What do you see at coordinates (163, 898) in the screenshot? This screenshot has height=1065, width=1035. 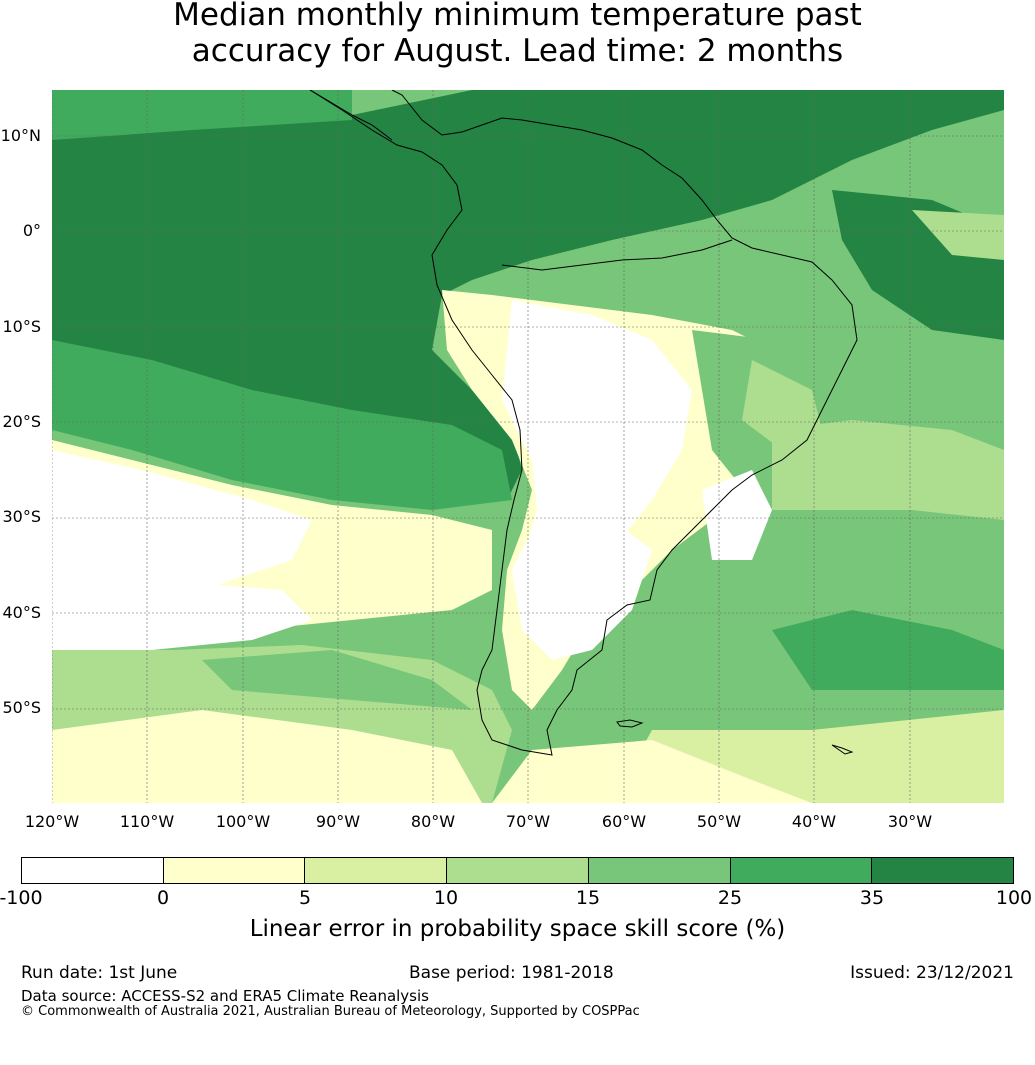 I see `colorbar-tick: 0` at bounding box center [163, 898].